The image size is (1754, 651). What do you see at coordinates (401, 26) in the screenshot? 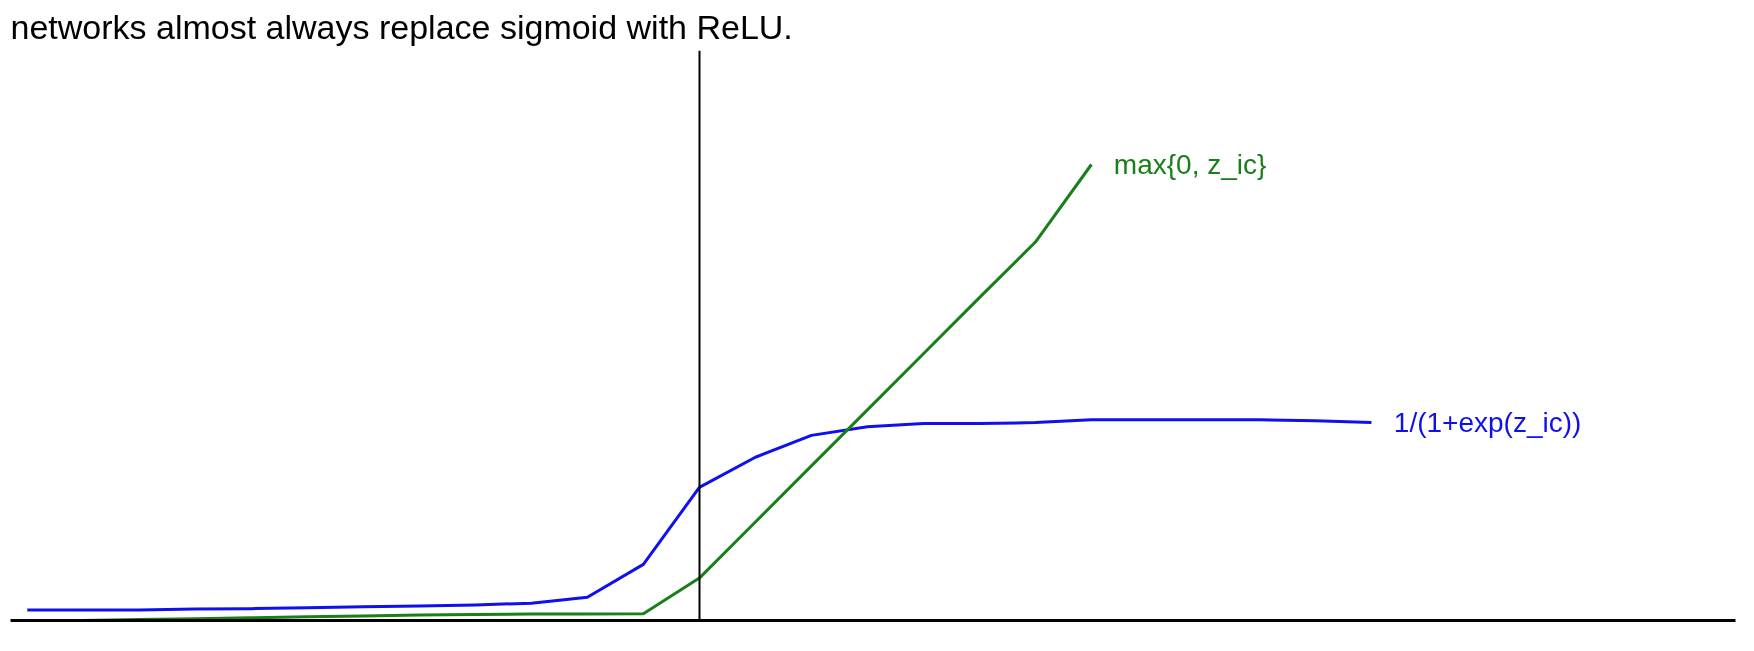
I see `chart-title: networks almost always replace sigmoid with ReLU.` at bounding box center [401, 26].